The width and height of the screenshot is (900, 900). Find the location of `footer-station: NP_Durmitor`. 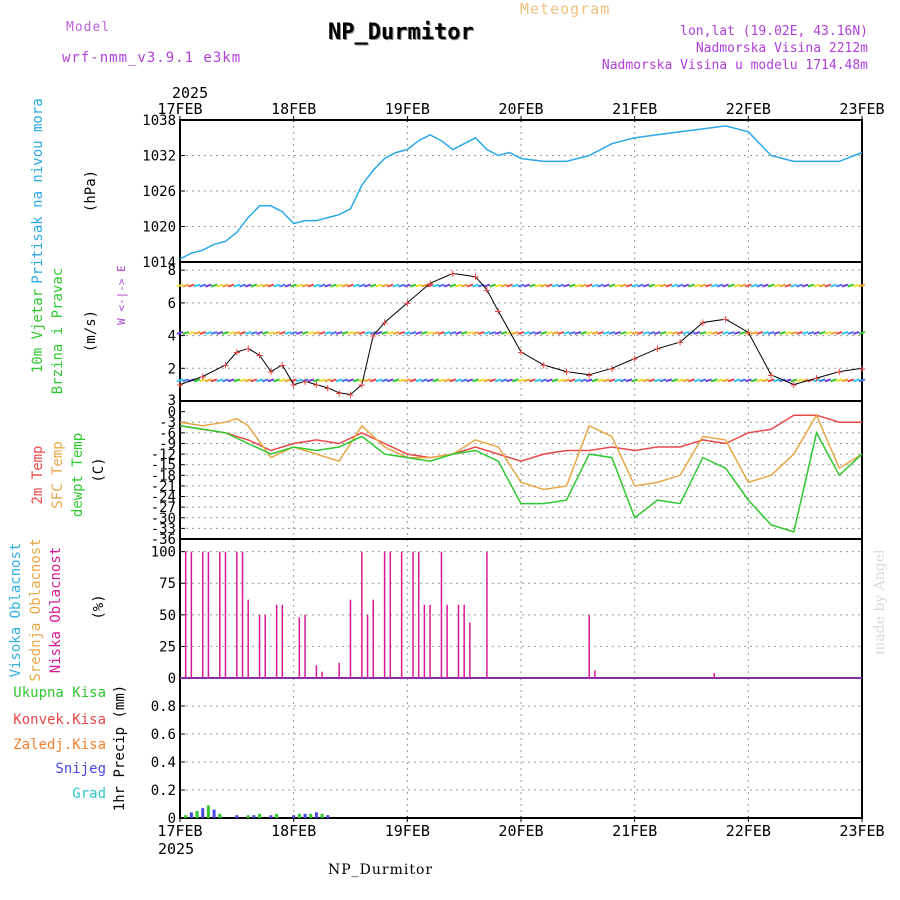

footer-station: NP_Durmitor is located at coordinates (381, 870).